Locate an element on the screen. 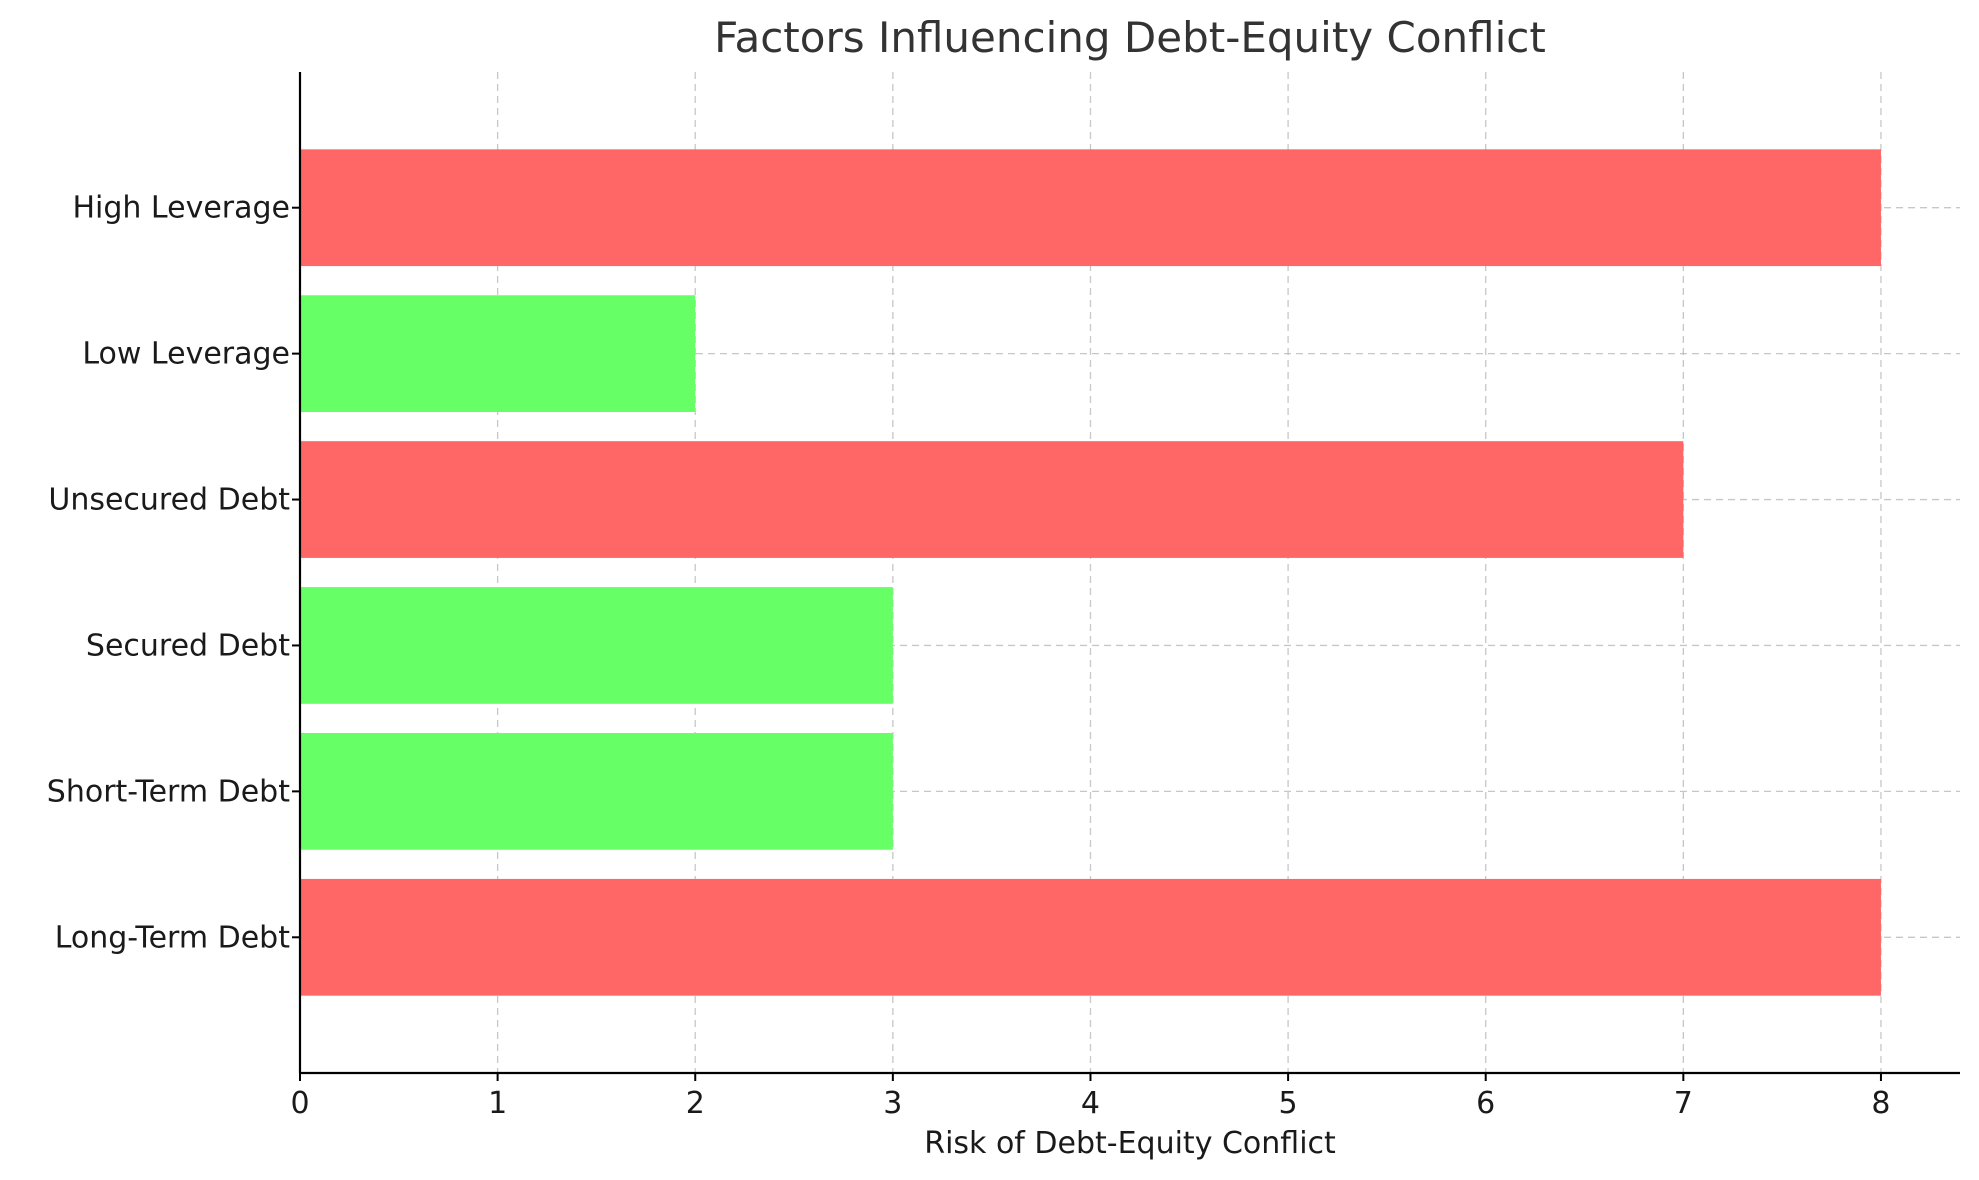  y-tick-label-short-term-debt: Short-Term Debt is located at coordinates (168, 791).